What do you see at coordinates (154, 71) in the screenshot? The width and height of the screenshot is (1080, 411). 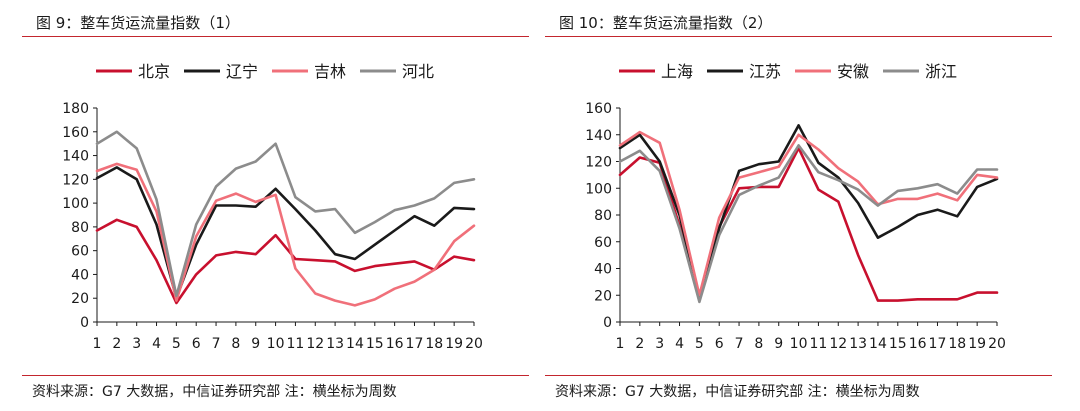 I see `legend-label: 北京` at bounding box center [154, 71].